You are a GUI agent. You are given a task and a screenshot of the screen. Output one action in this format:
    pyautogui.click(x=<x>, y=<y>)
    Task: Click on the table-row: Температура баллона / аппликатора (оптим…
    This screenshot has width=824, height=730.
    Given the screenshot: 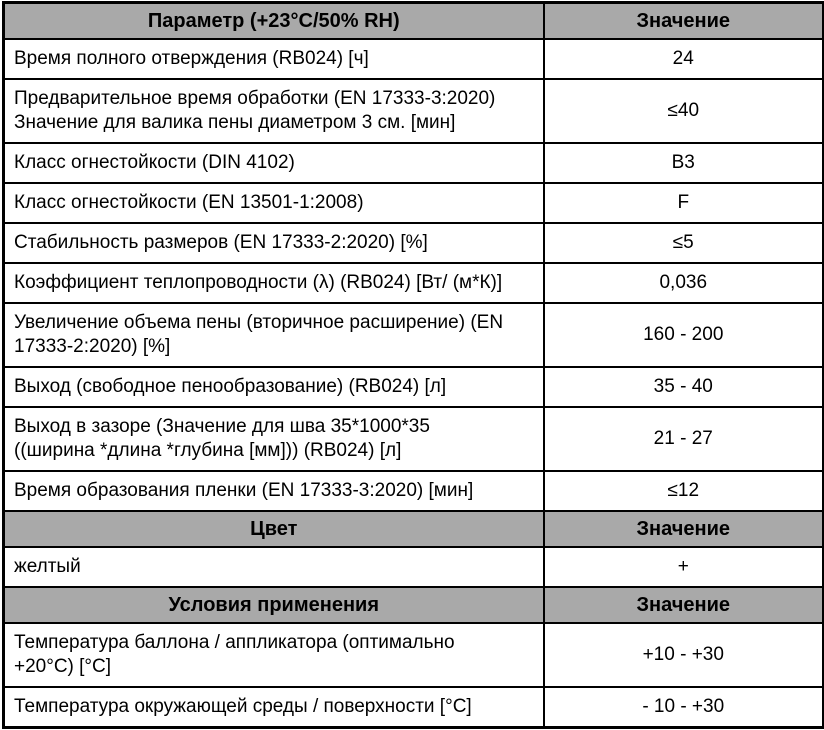 What is the action you would take?
    pyautogui.click(x=413, y=655)
    